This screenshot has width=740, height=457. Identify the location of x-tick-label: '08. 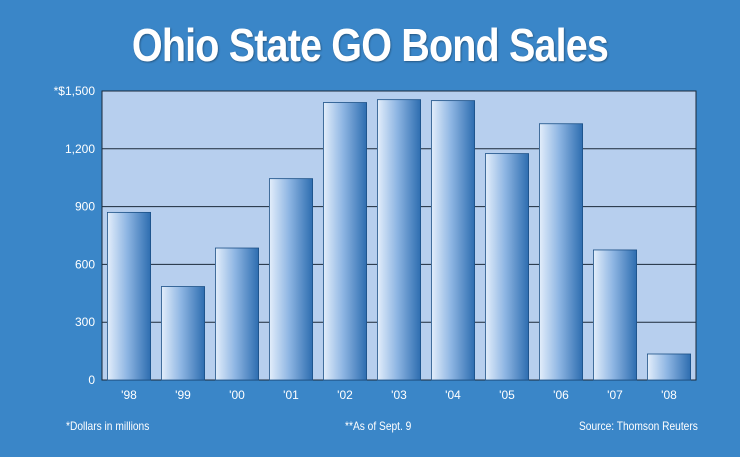
(669, 395).